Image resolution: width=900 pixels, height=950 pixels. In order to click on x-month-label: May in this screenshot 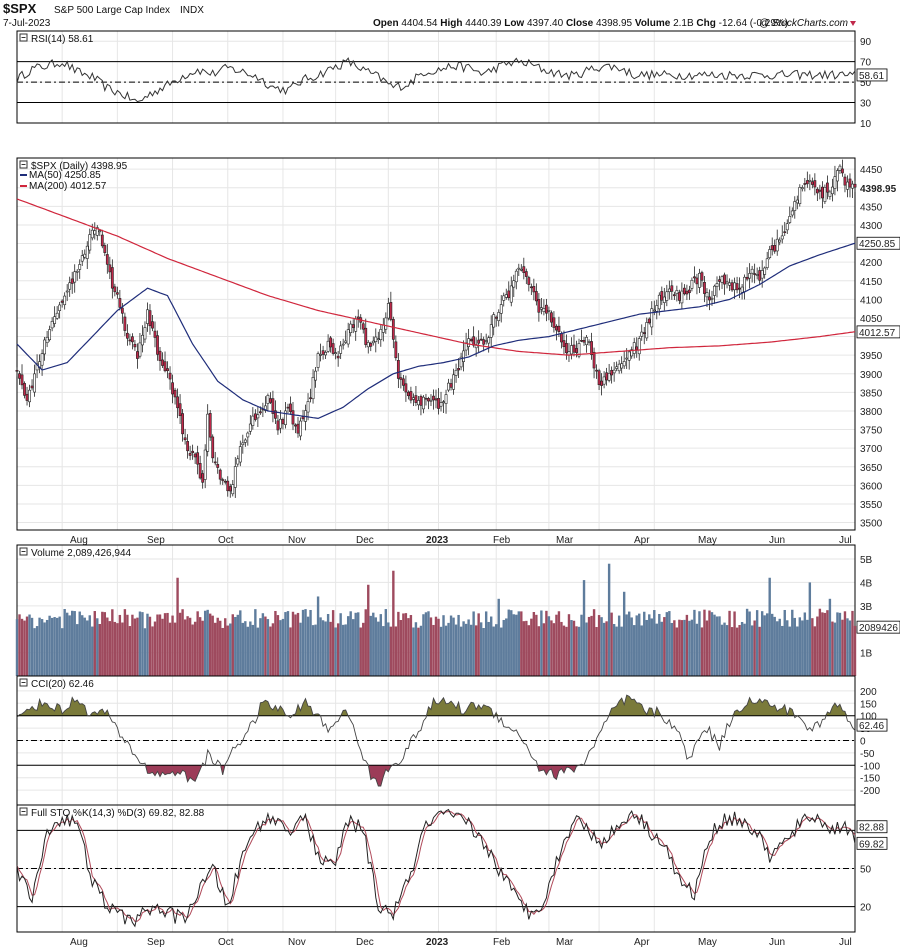, I will do `click(707, 942)`.